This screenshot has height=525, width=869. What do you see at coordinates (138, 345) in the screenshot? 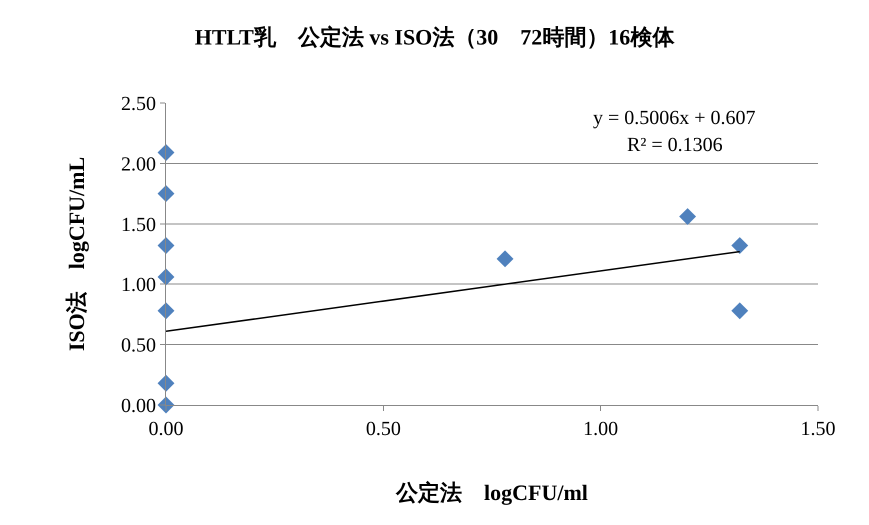
I see `y-tick-label: 0.50` at bounding box center [138, 345].